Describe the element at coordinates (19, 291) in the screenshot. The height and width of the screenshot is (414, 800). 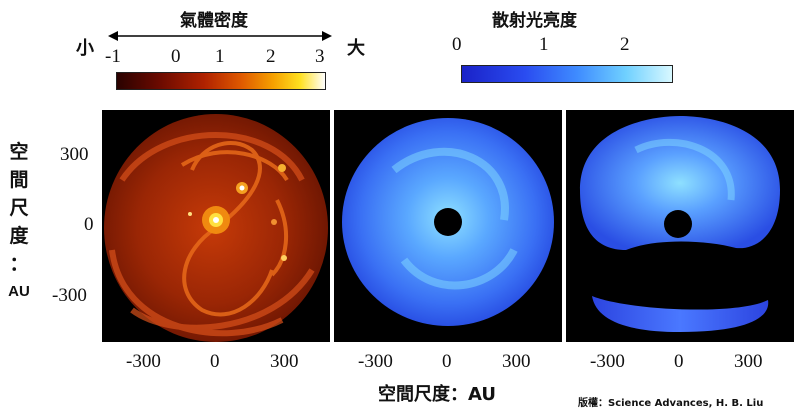
I see `y-axis-label-unit: AU` at that location.